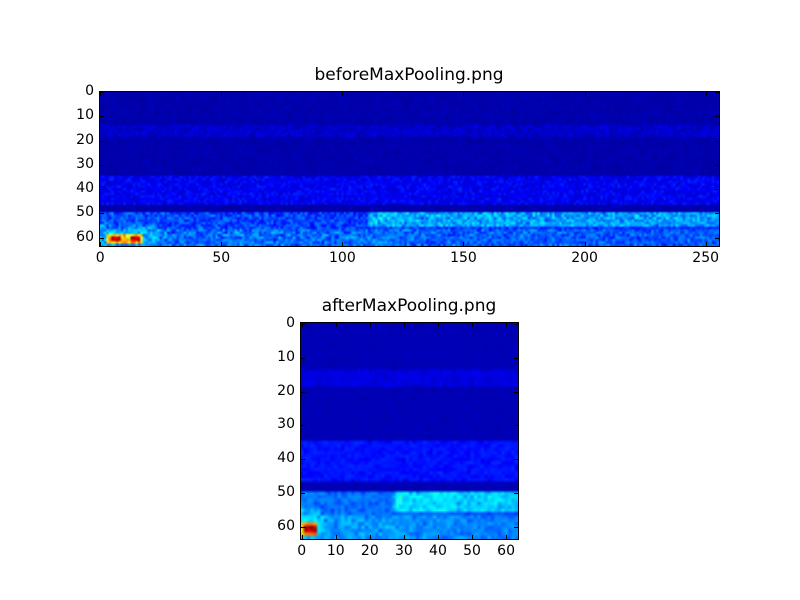  I want to click on x-tick-label: 150, so click(463, 258).